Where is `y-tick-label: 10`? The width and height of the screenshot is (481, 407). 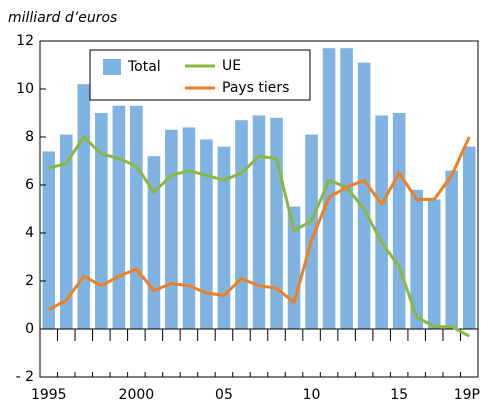
y-tick-label: 10 is located at coordinates (25, 89).